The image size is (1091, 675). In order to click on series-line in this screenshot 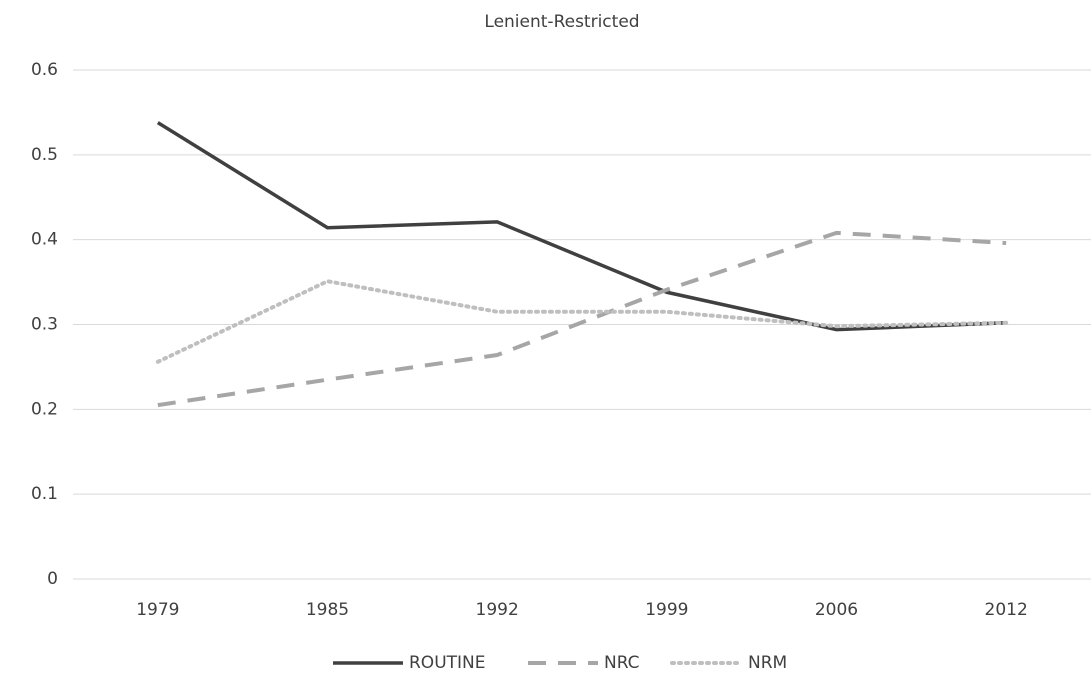, I will do `click(582, 321)`.